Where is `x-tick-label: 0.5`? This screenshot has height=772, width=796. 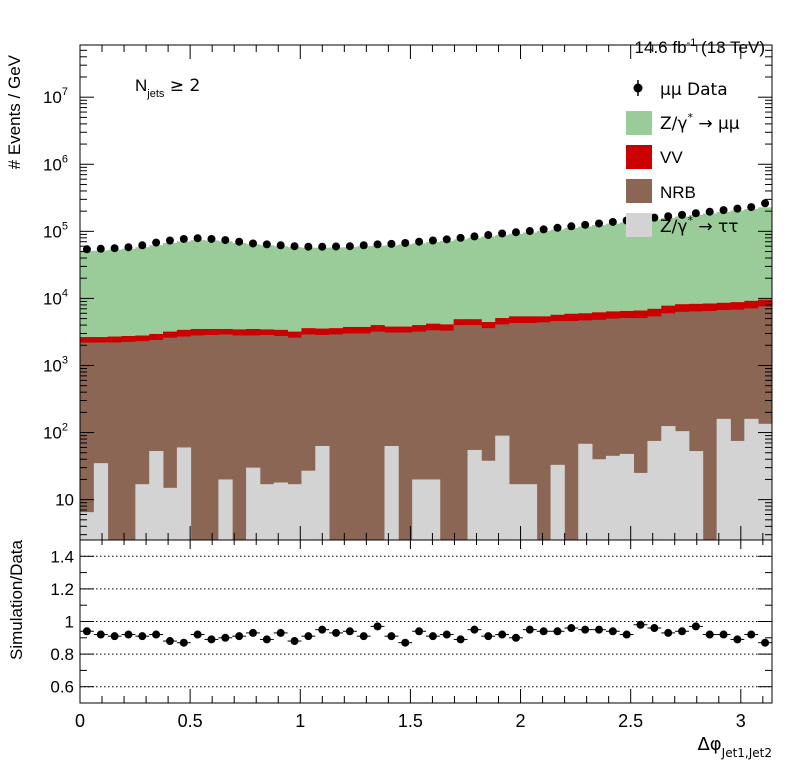
x-tick-label: 0.5 is located at coordinates (190, 721).